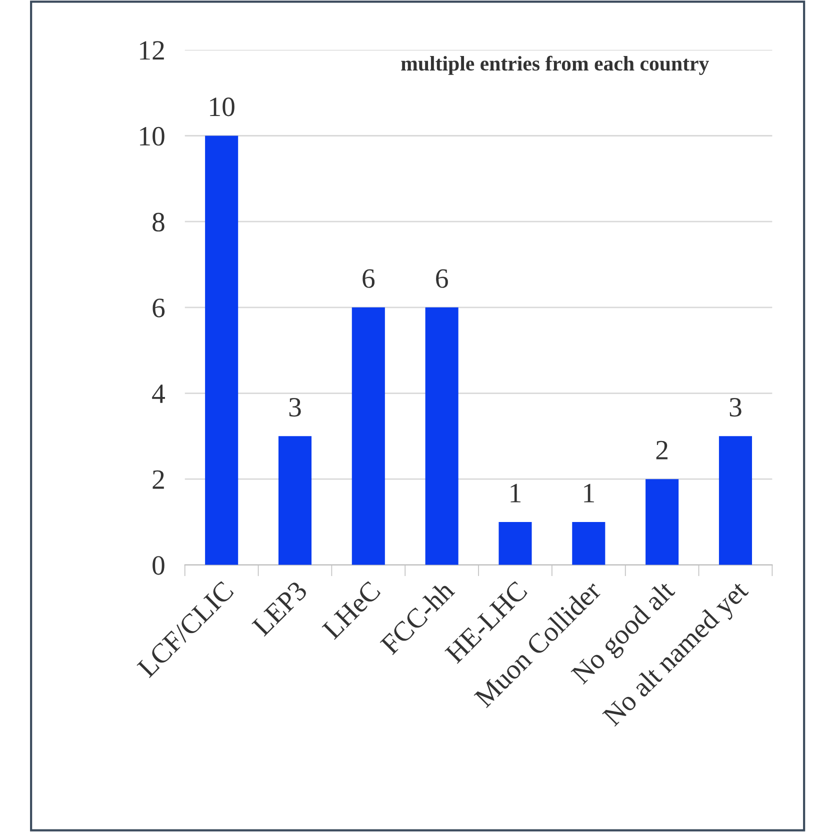 The height and width of the screenshot is (832, 818). Describe the element at coordinates (152, 50) in the screenshot. I see `y-tick-label: 12` at that location.